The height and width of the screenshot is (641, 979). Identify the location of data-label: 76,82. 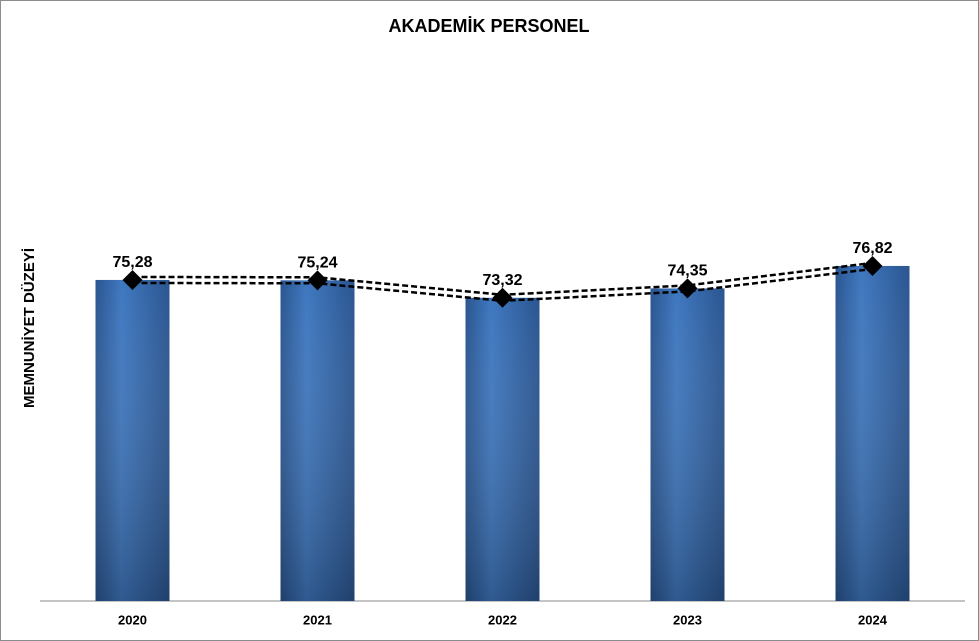
(872, 248).